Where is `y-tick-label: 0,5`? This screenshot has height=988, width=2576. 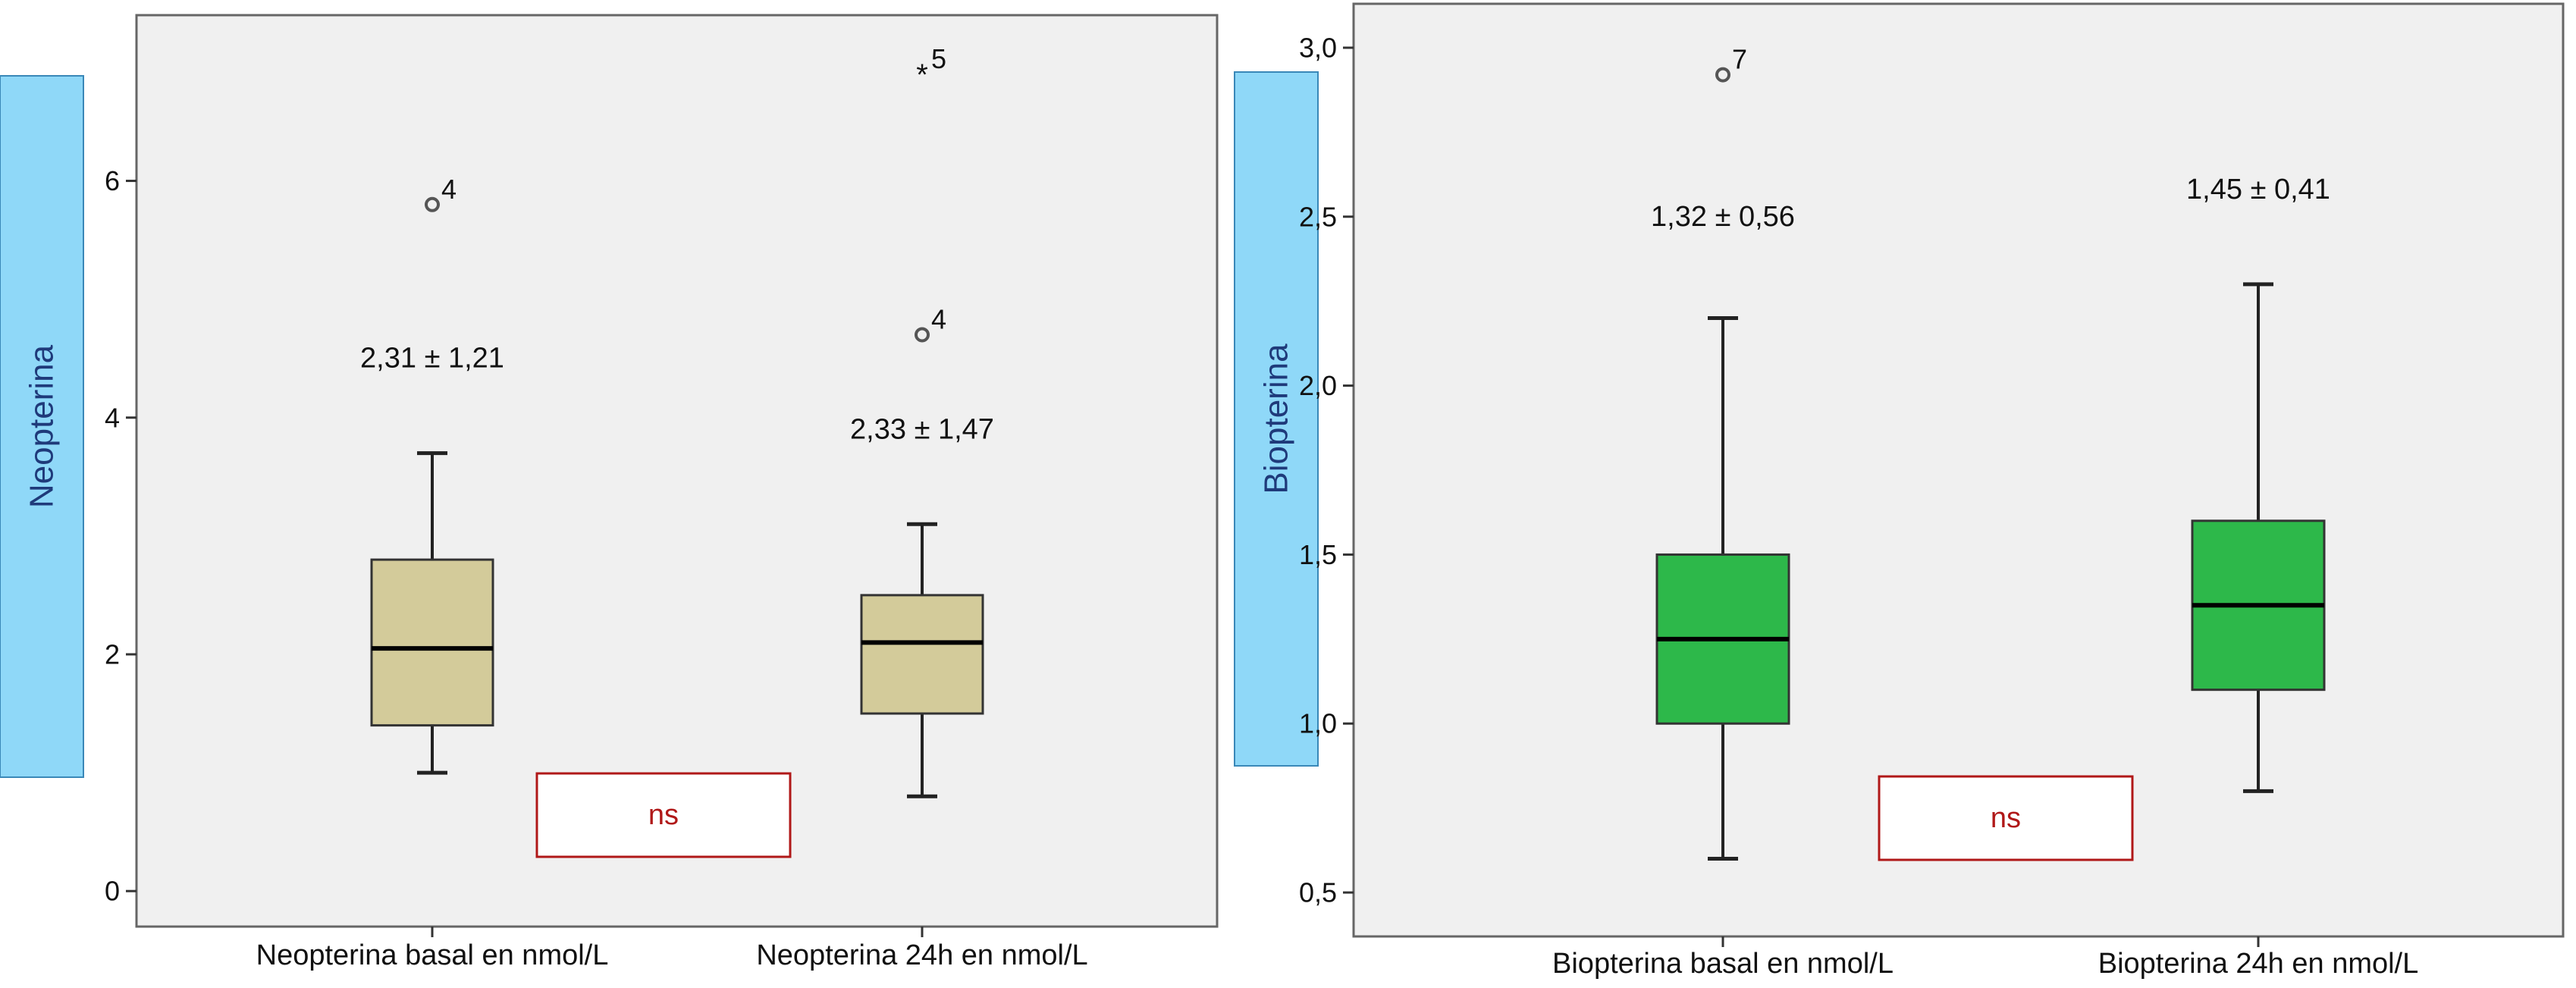
y-tick-label: 0,5 is located at coordinates (1318, 892).